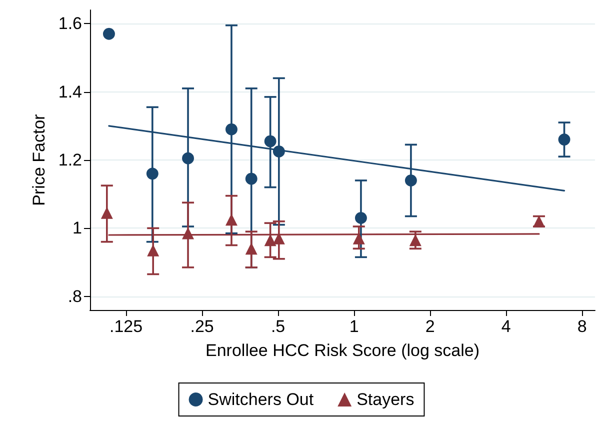  I want to click on legend-label: Switchers Out, so click(261, 399).